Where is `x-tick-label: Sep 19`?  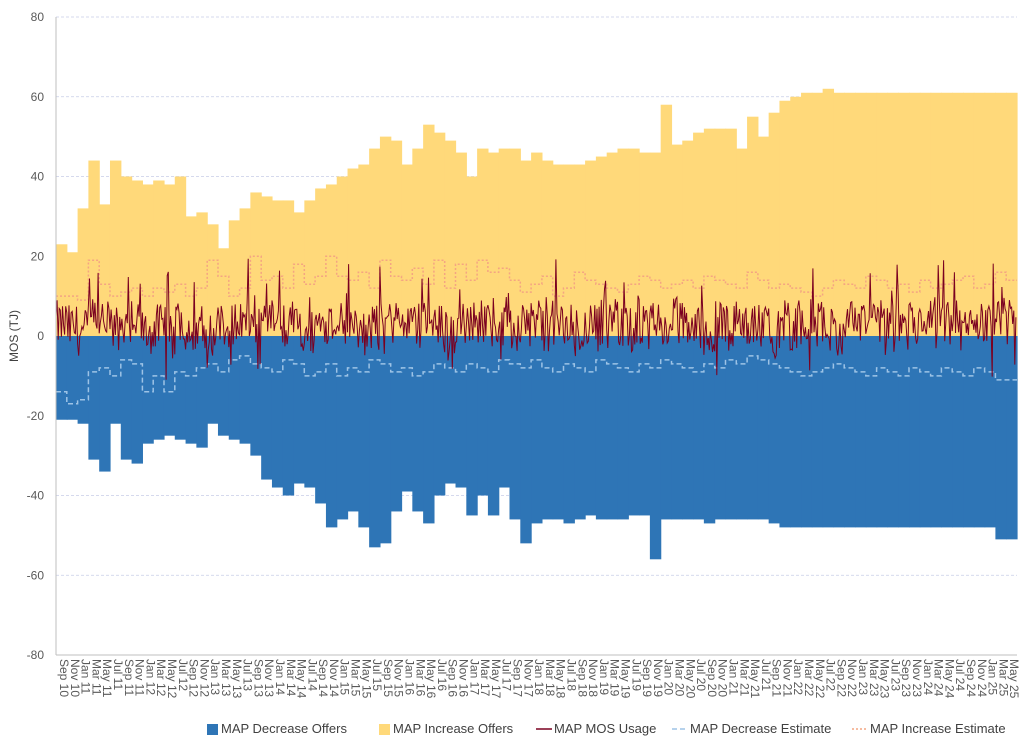
x-tick-label: Sep 19 is located at coordinates (647, 678).